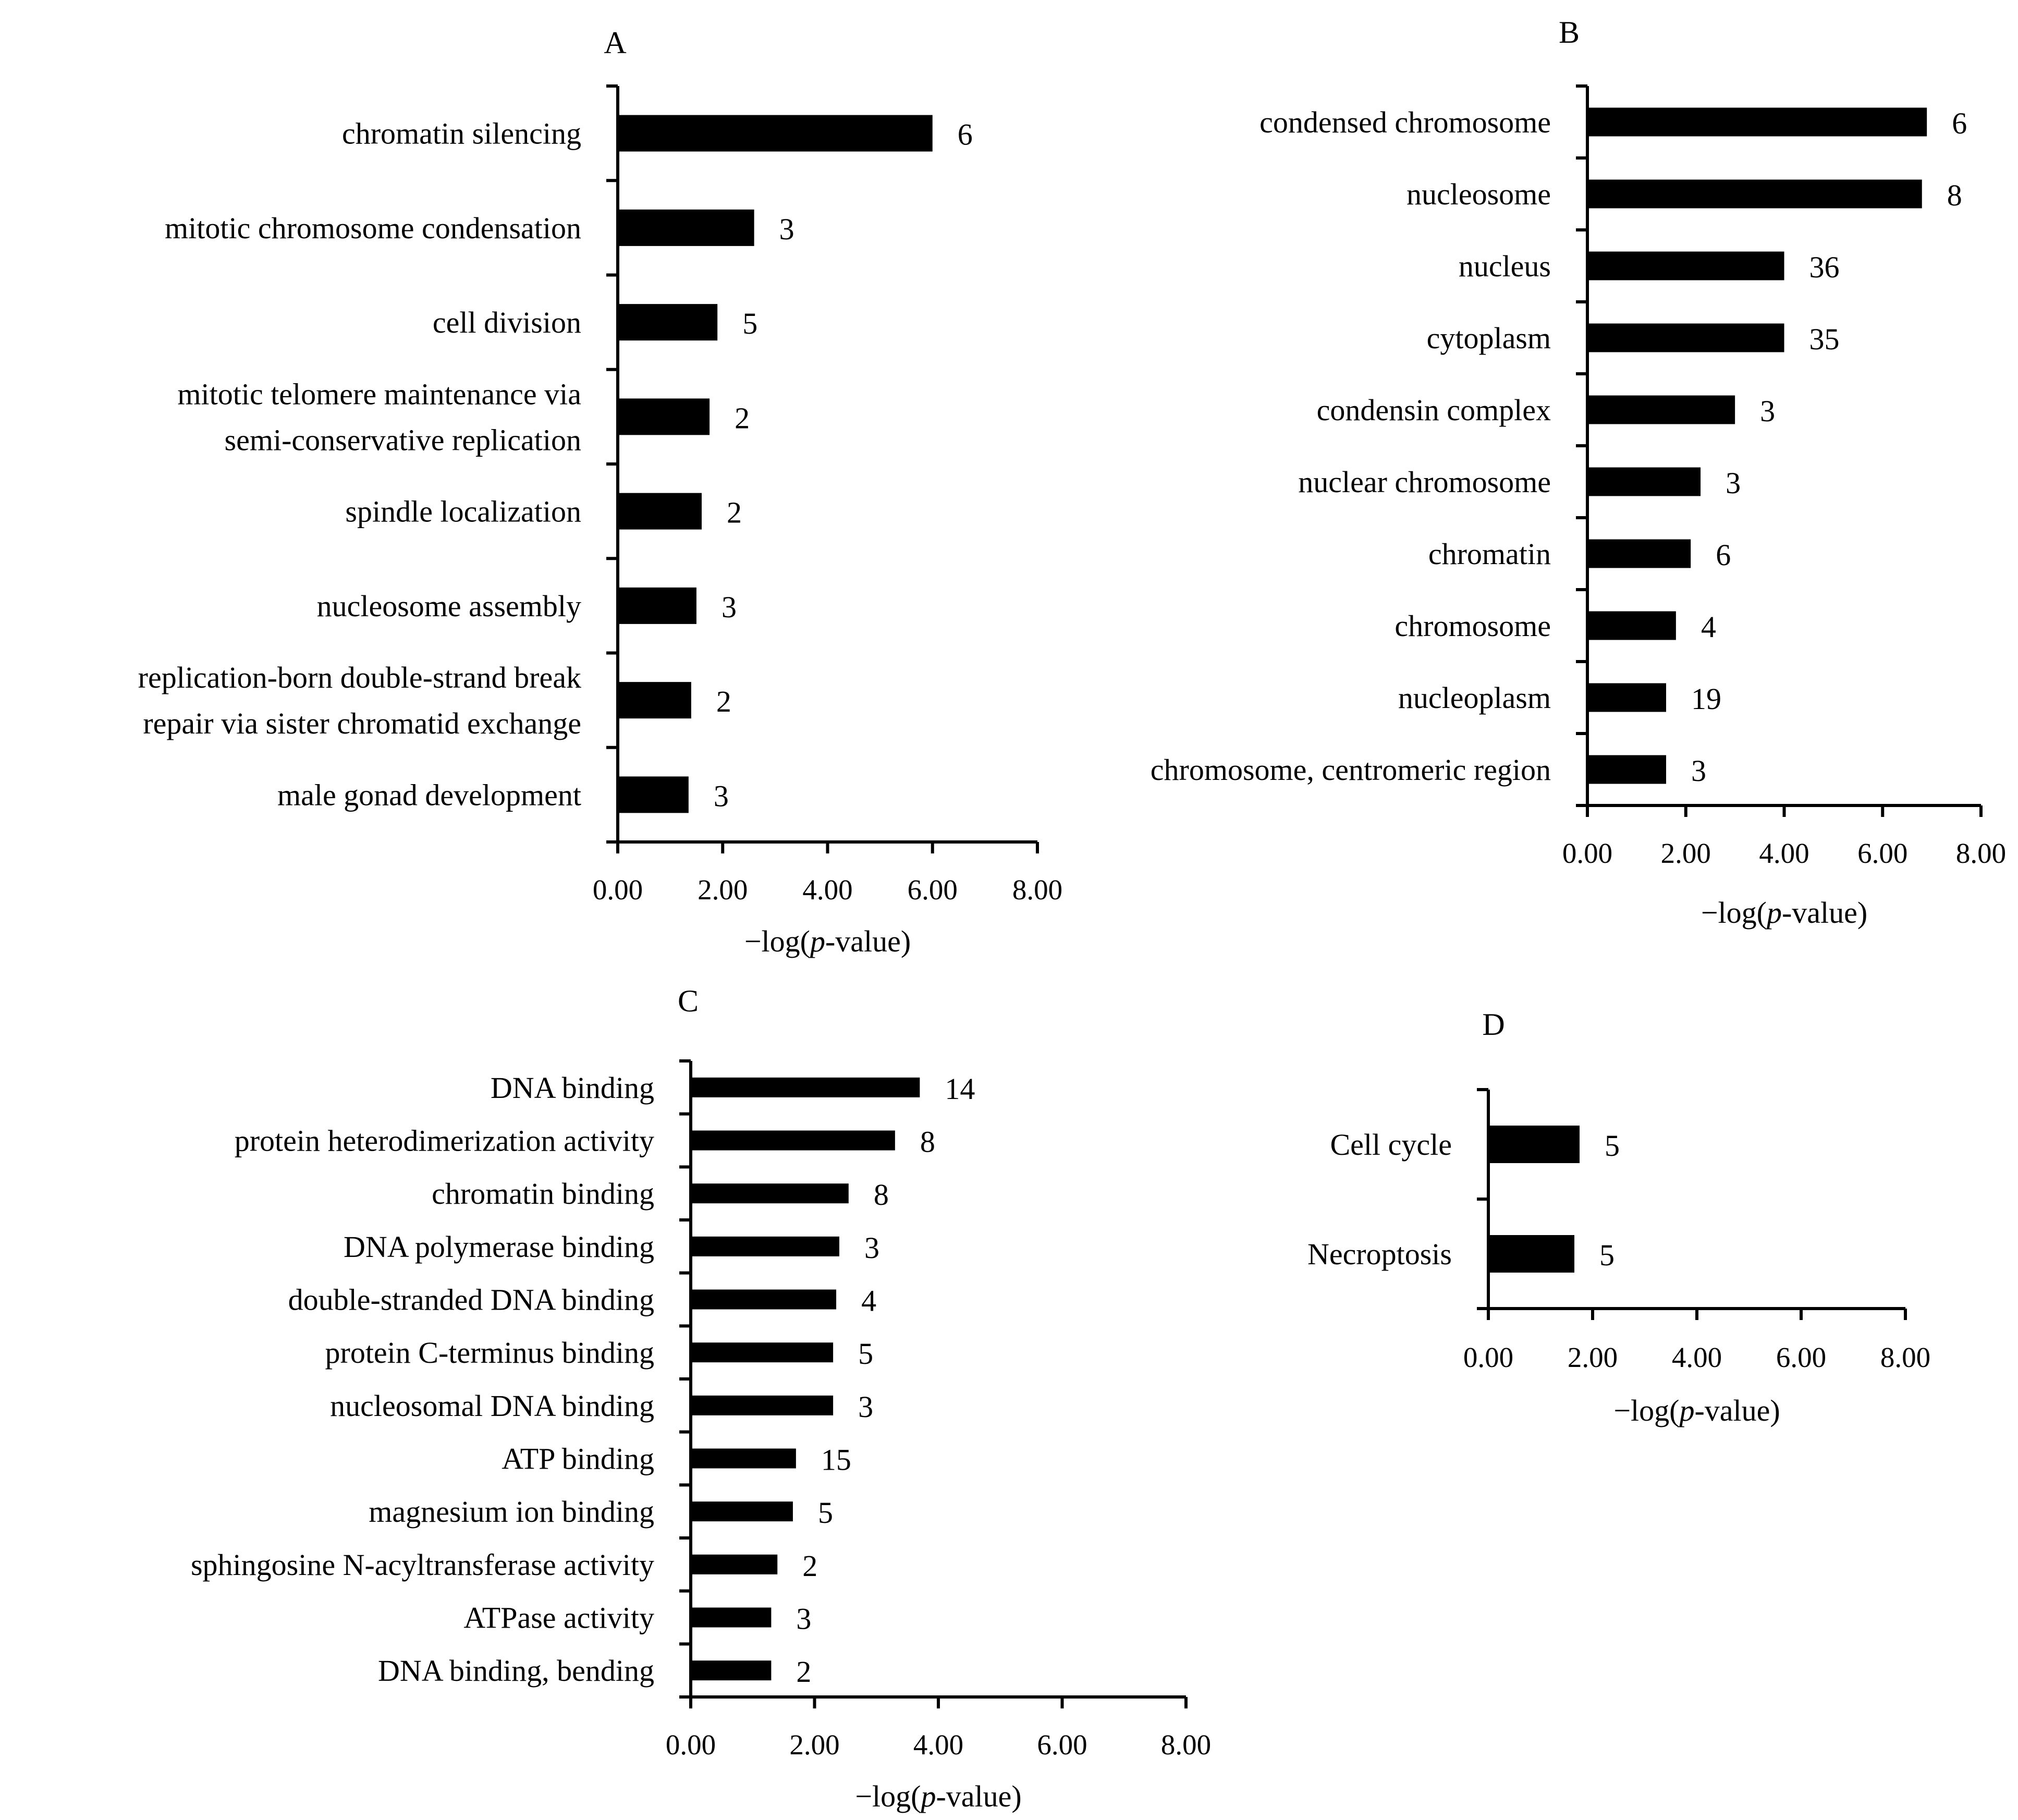  What do you see at coordinates (558, 1618) in the screenshot?
I see `category-label: ATPase activity` at bounding box center [558, 1618].